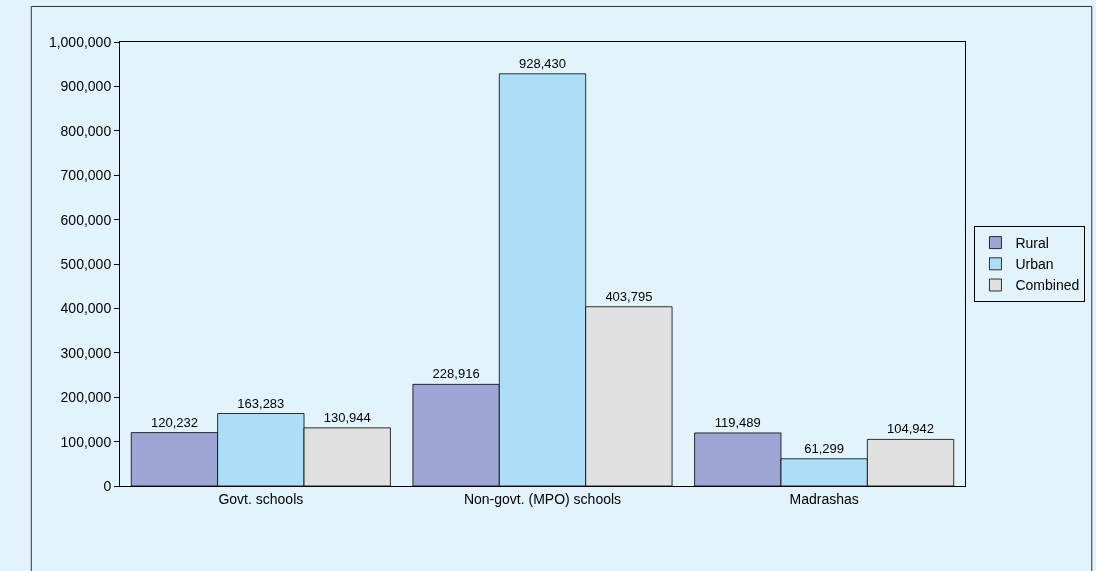 This screenshot has width=1096, height=571. I want to click on y-tick-label: 500,000, so click(86, 263).